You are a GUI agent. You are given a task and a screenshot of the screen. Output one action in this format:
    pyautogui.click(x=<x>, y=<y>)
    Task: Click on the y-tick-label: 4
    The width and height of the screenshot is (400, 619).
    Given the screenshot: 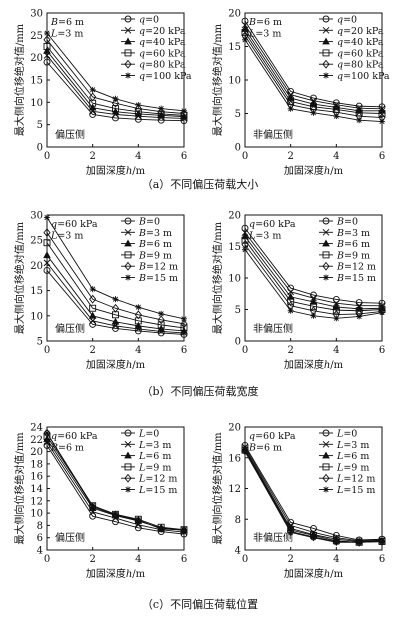 What is the action you would take?
    pyautogui.click(x=238, y=551)
    